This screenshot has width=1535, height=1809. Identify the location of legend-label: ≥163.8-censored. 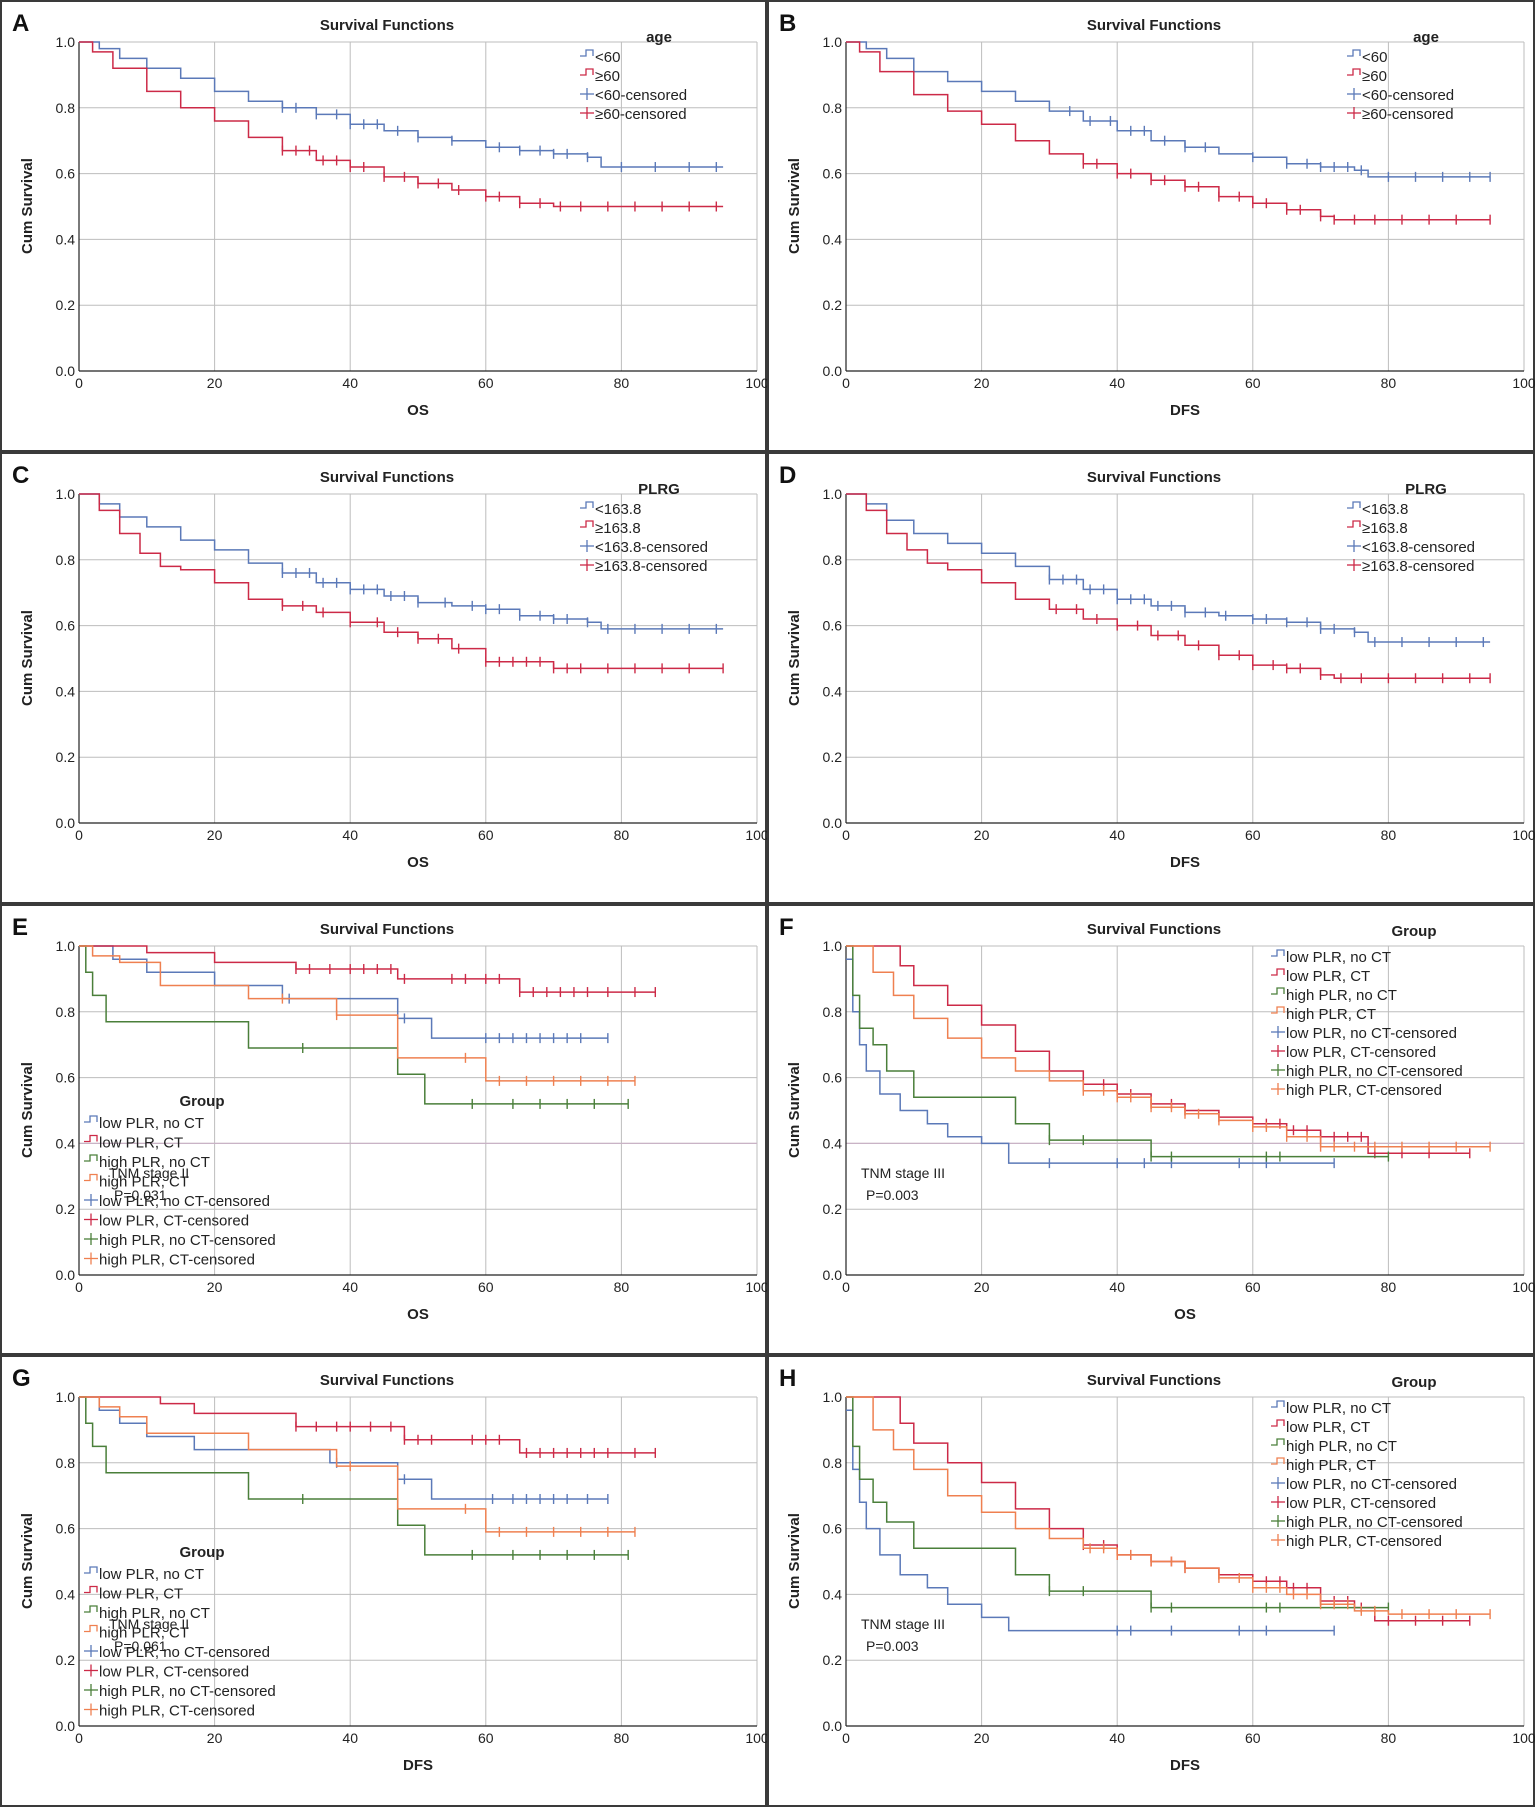
(1418, 566).